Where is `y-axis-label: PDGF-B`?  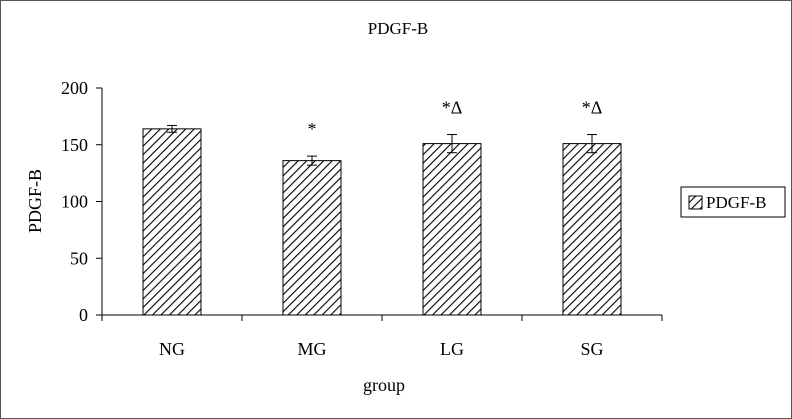
y-axis-label: PDGF-B is located at coordinates (35, 201).